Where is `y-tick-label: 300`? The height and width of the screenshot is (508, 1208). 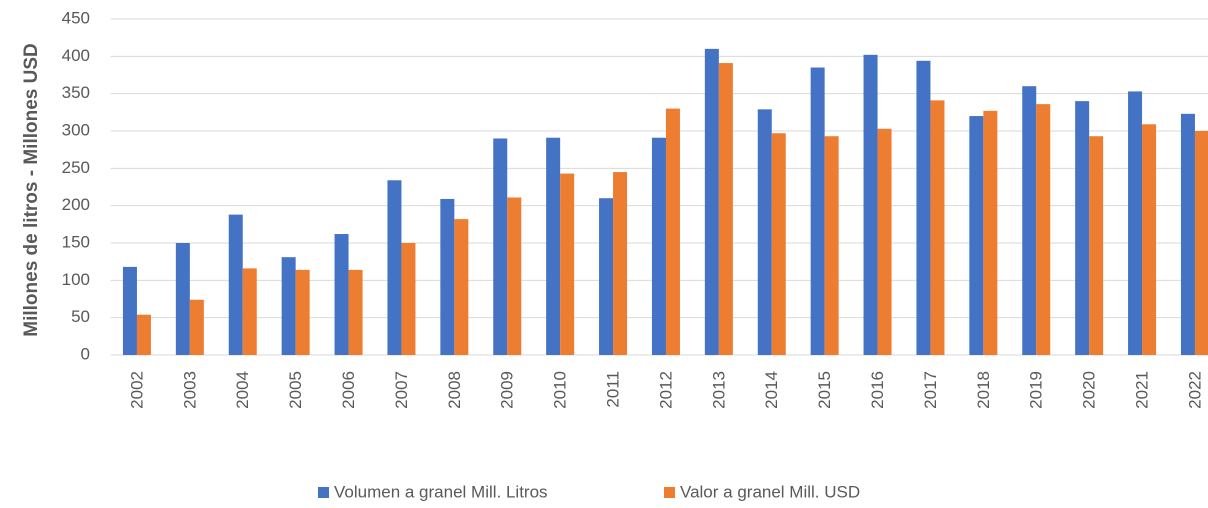
y-tick-label: 300 is located at coordinates (76, 129).